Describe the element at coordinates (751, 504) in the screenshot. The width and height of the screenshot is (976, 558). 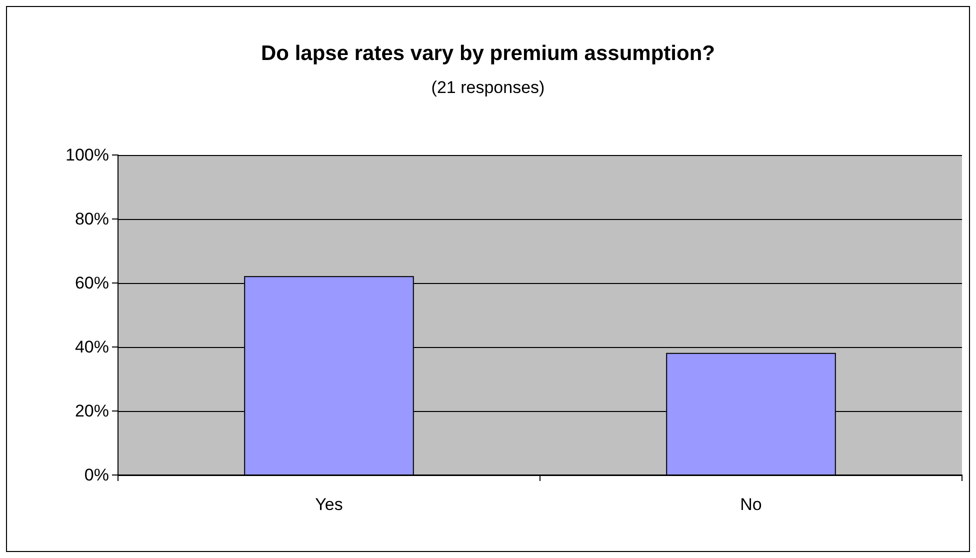
I see `x-tick-label: No` at that location.